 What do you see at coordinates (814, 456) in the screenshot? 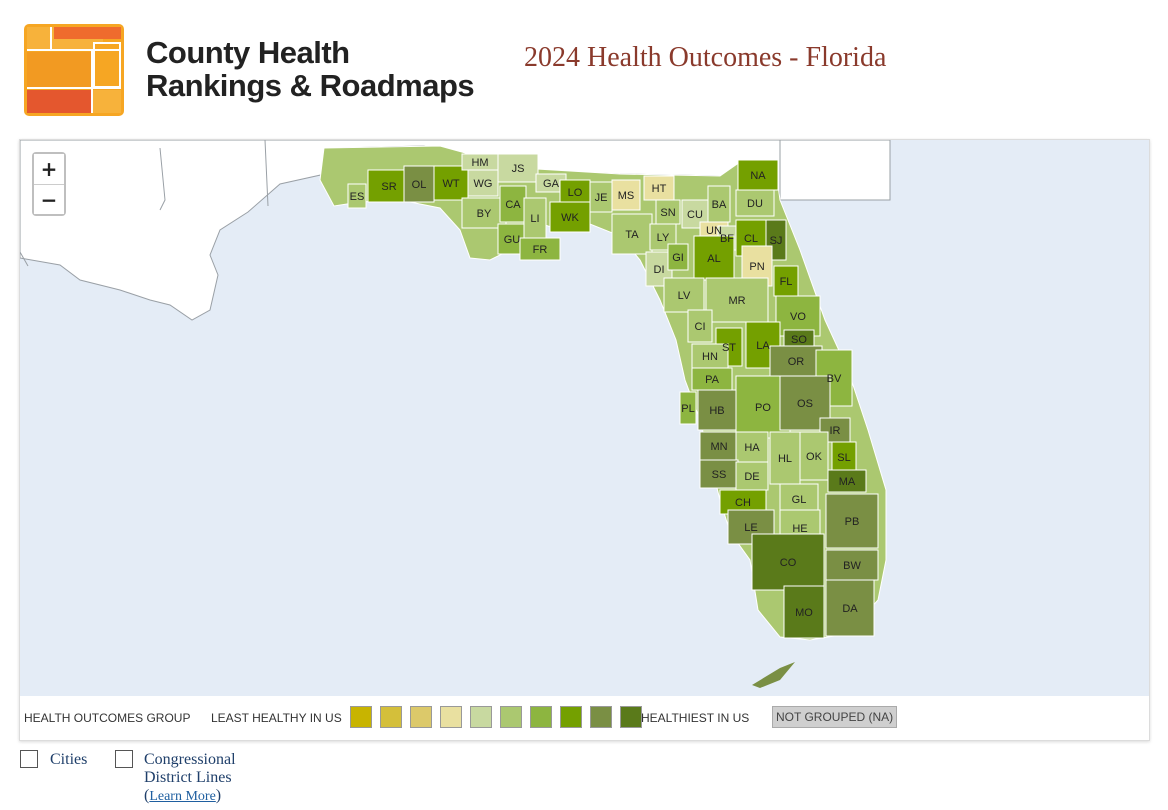
I see `county-ok` at bounding box center [814, 456].